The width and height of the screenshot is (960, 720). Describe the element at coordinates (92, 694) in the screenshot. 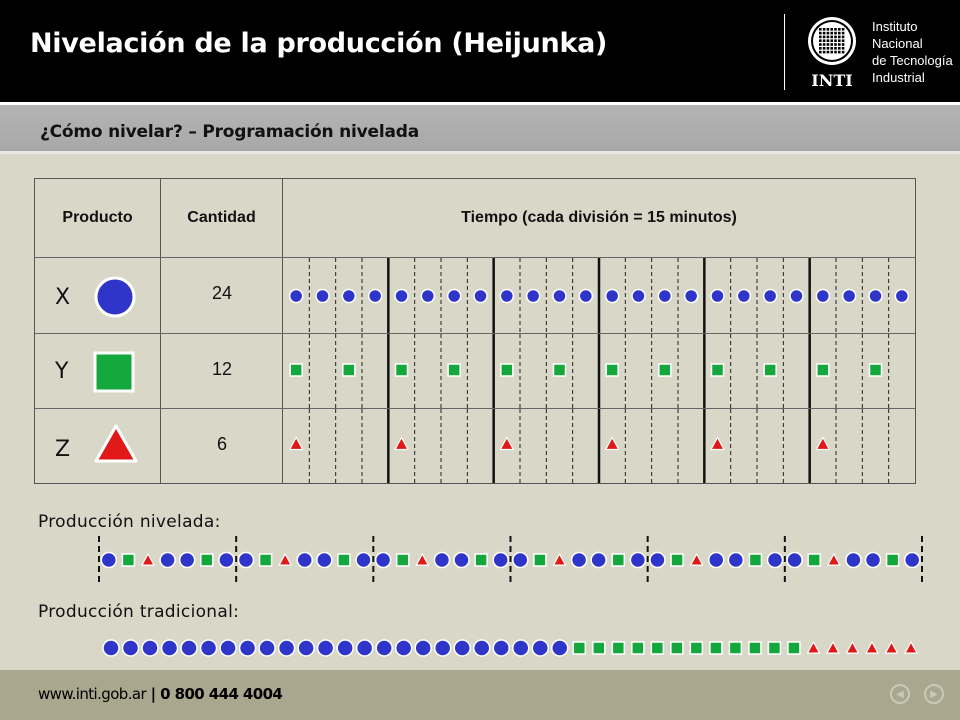

I see `footer-site: www.inti.gob.ar` at that location.